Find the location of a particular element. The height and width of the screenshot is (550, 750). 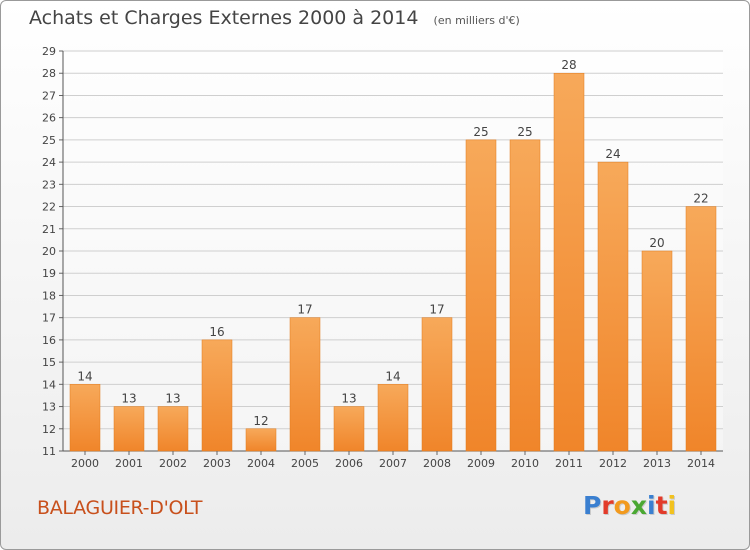

y-tick-label: 11 is located at coordinates (49, 451).